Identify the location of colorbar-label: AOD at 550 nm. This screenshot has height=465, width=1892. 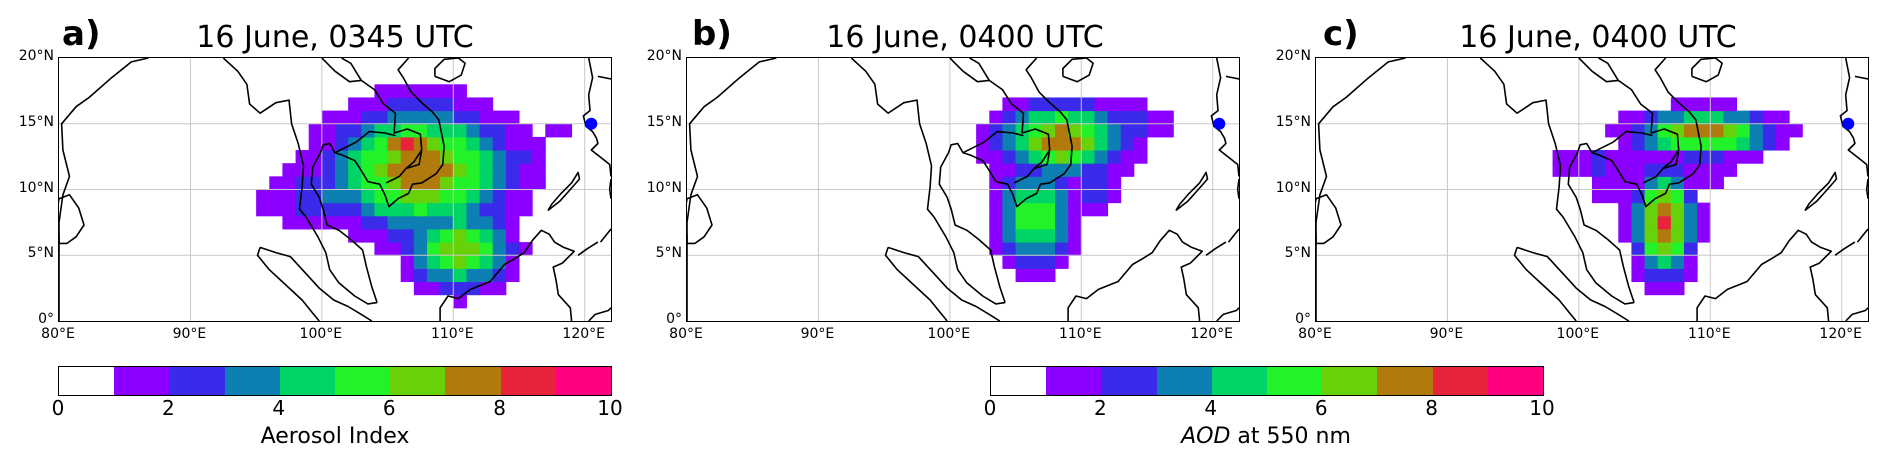
(1266, 436).